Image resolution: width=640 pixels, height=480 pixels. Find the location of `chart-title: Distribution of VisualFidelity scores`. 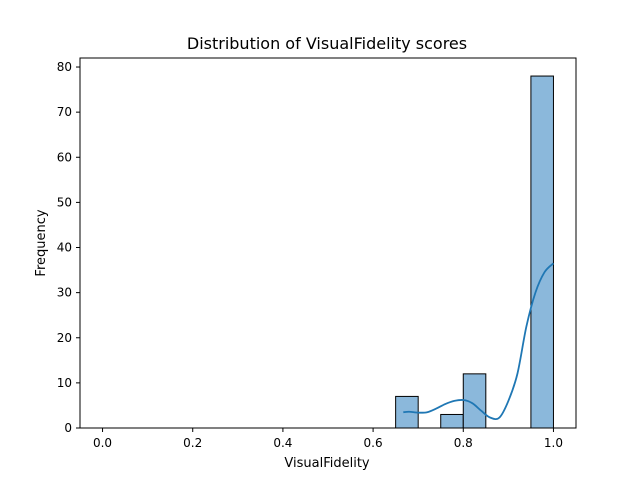

chart-title: Distribution of VisualFidelity scores is located at coordinates (327, 43).